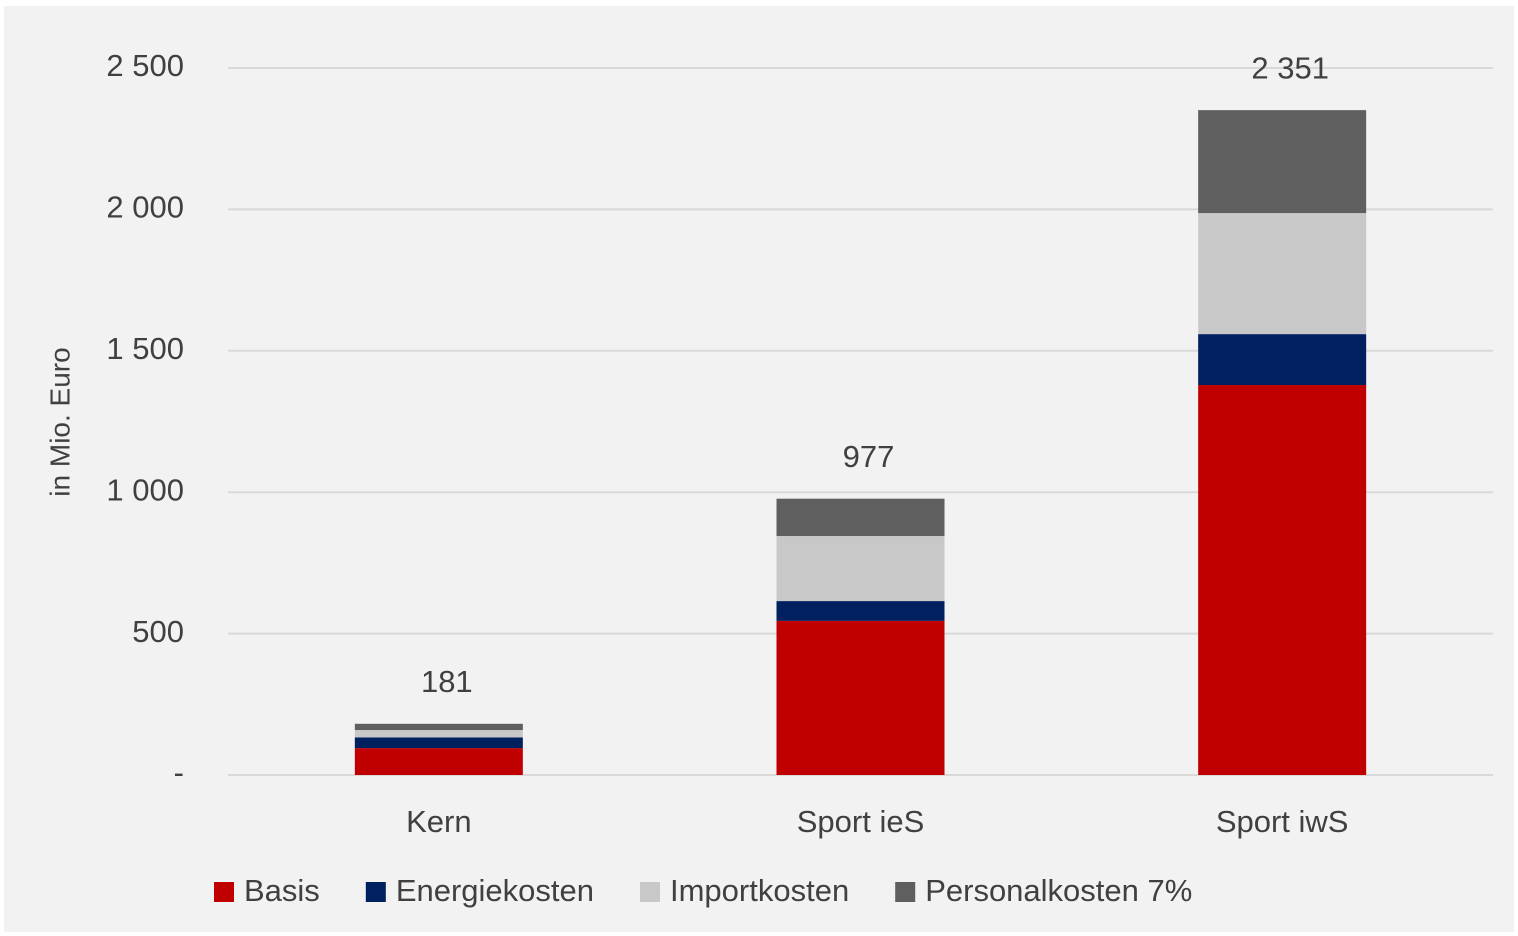  I want to click on y-tick-label: 1 500, so click(145, 348).